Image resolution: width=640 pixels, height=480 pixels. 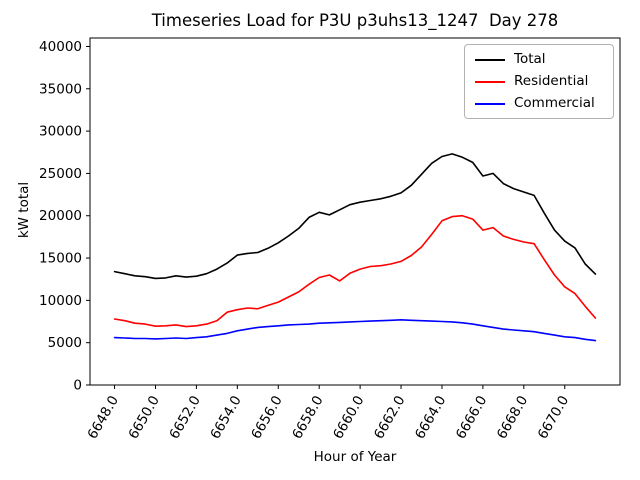 What do you see at coordinates (77, 386) in the screenshot?
I see `y-tick-label: 0` at bounding box center [77, 386].